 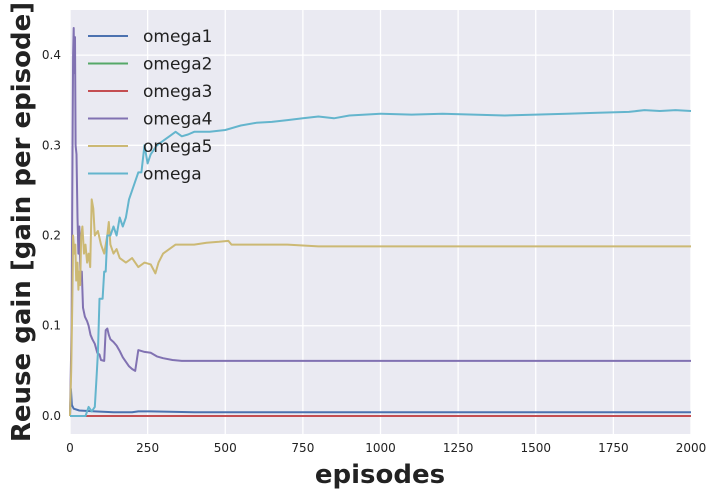 What do you see at coordinates (22, 222) in the screenshot?
I see `y-axis-title: Reuse gain [gain per episode]` at bounding box center [22, 222].